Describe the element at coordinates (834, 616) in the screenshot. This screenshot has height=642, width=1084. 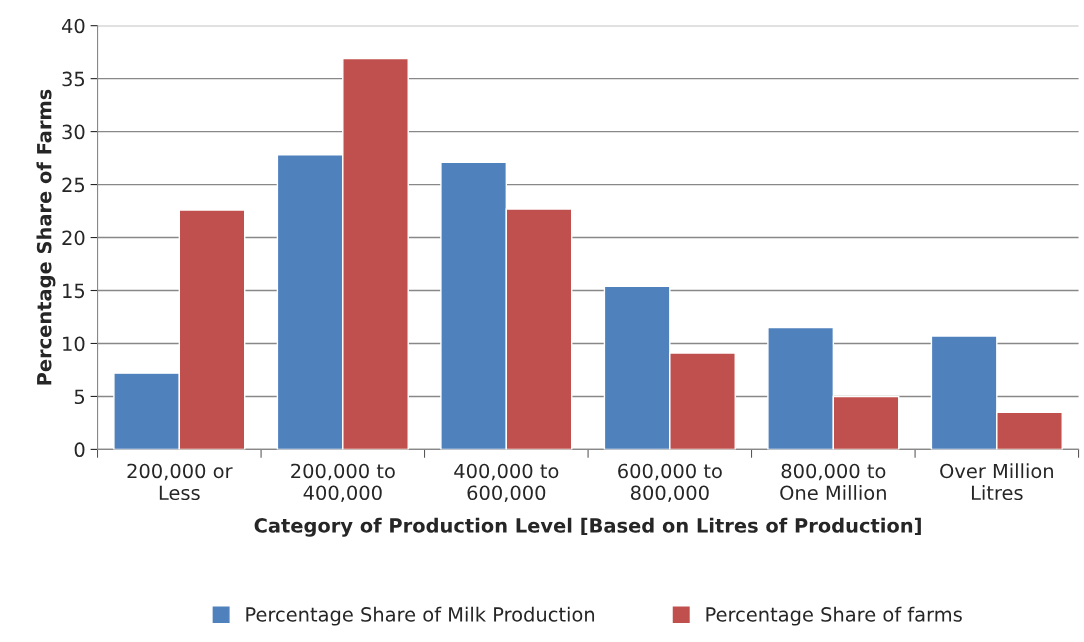
I see `legend-label: Percentage Share of farms` at that location.